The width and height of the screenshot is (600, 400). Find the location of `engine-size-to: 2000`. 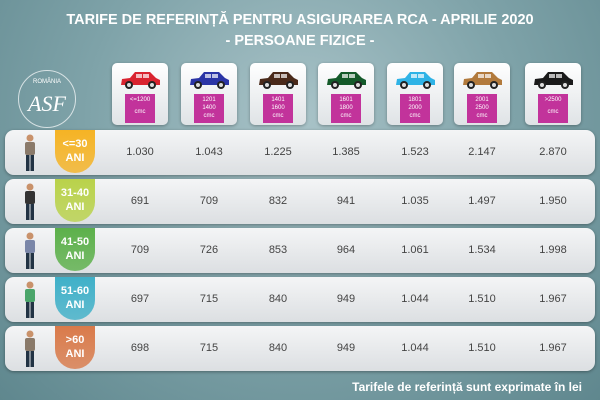

engine-size-to: 2000 is located at coordinates (415, 108).